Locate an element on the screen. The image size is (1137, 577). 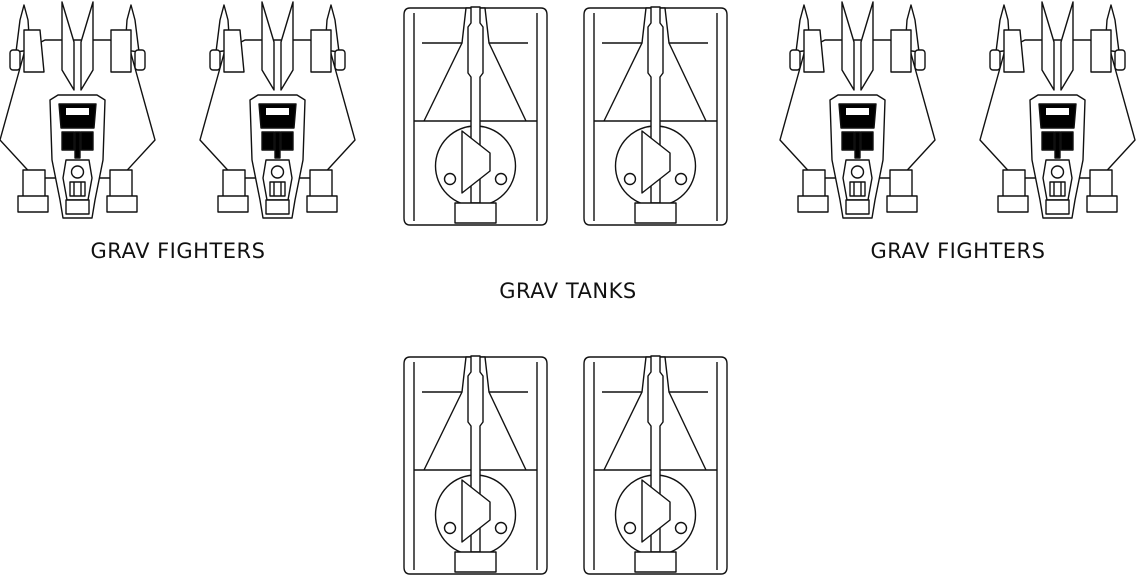
right-group-label: GRAV FIGHTERS is located at coordinates (958, 251).